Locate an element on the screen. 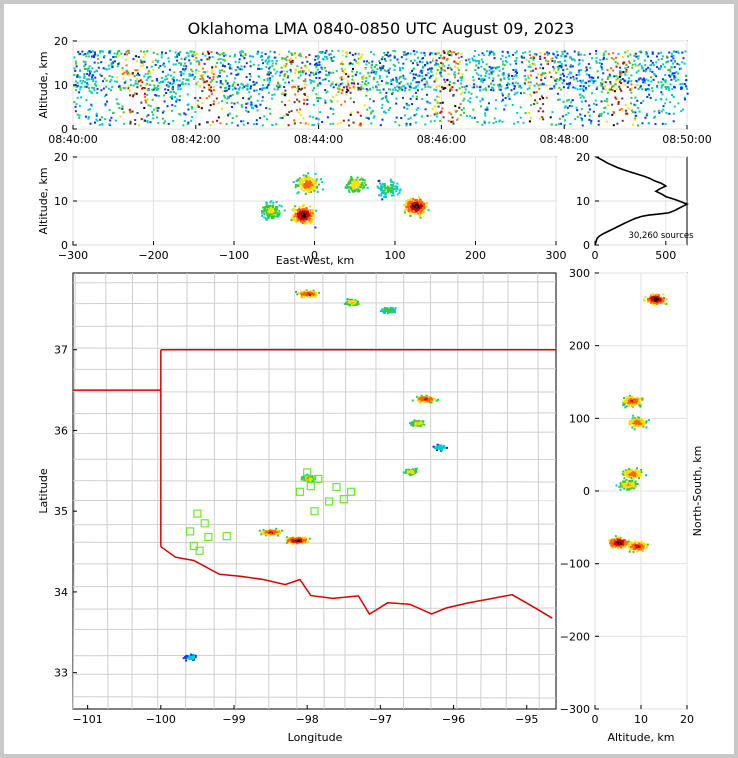  county-line is located at coordinates (375, 491).